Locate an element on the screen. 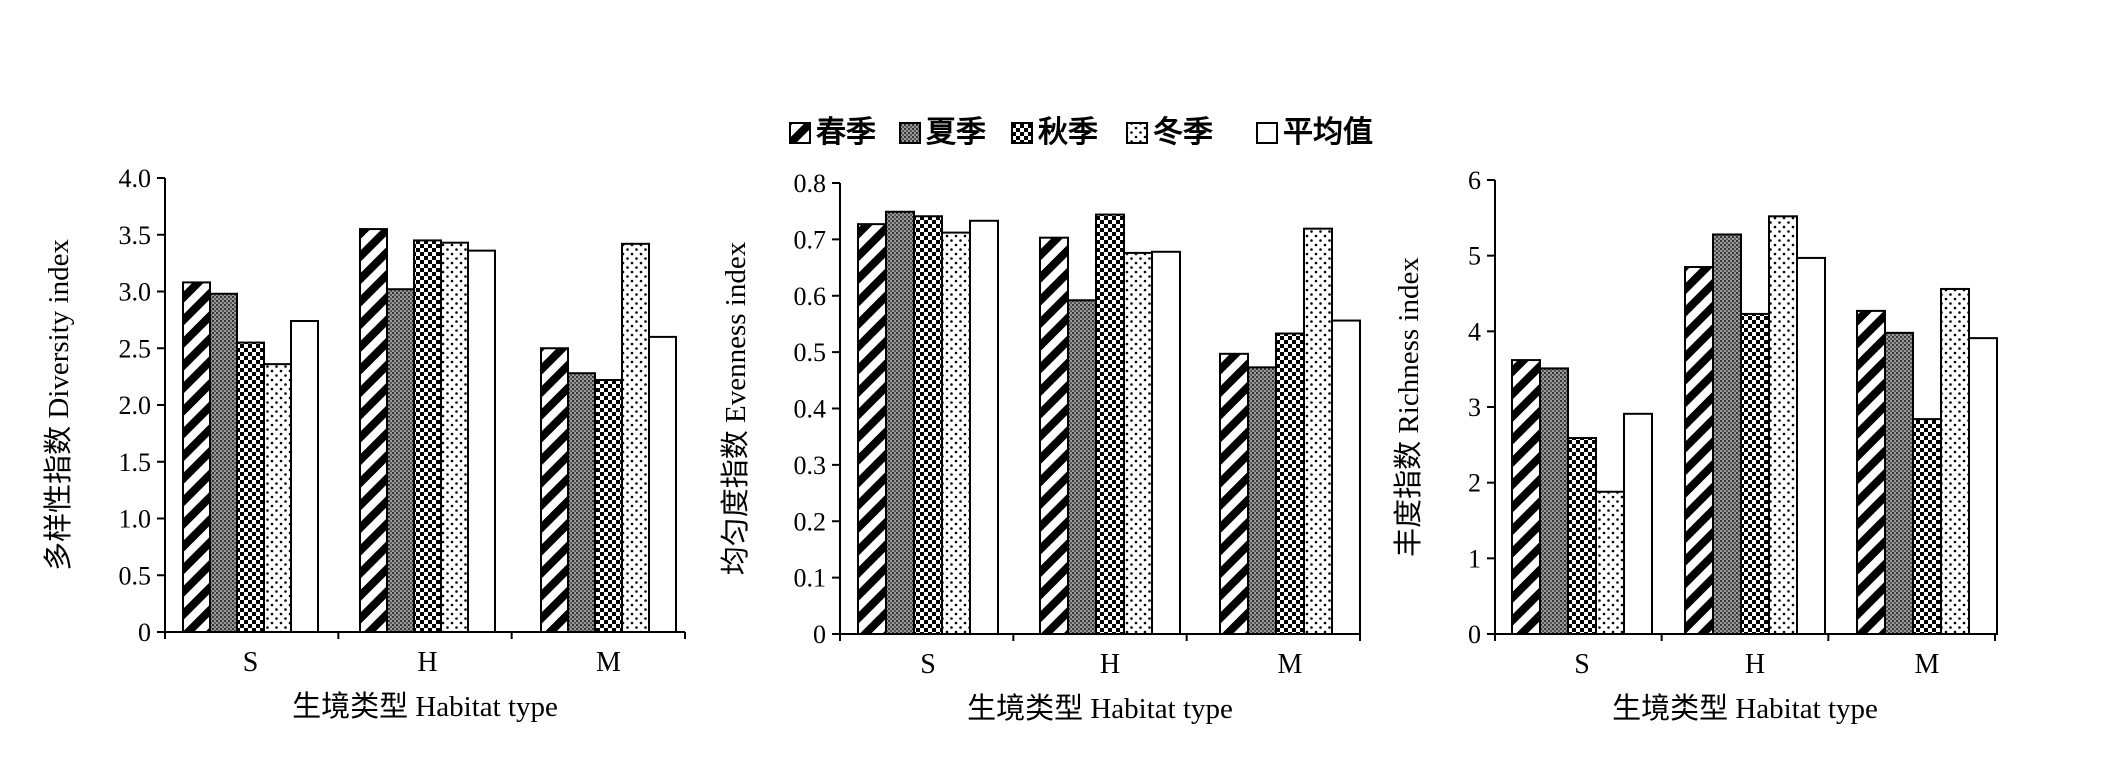 The height and width of the screenshot is (768, 2112). y-tick-label: 0.1 is located at coordinates (810, 578).